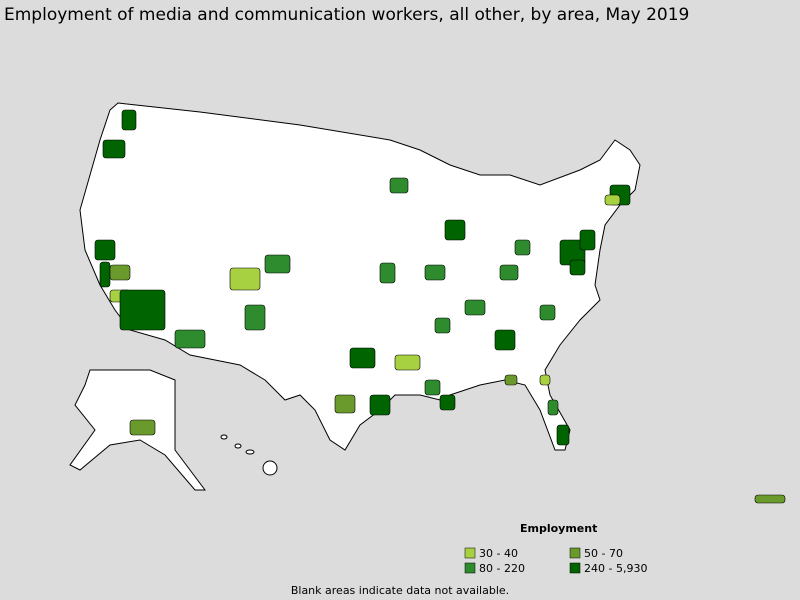 This screenshot has width=800, height=600. I want to click on footnote: Blank areas indicate data not available., so click(400, 590).